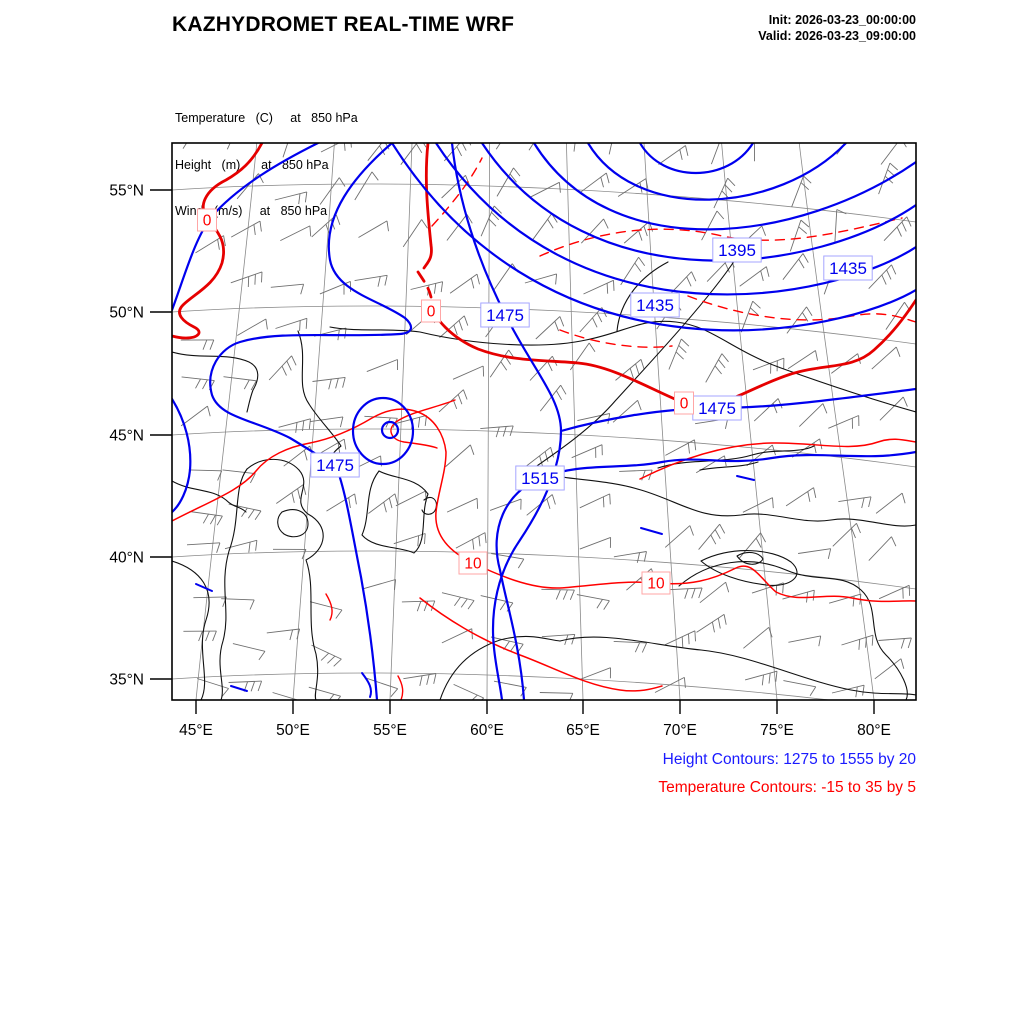 Image resolution: width=1024 pixels, height=1024 pixels. What do you see at coordinates (749, 568) in the screenshot?
I see `border-fergana` at bounding box center [749, 568].